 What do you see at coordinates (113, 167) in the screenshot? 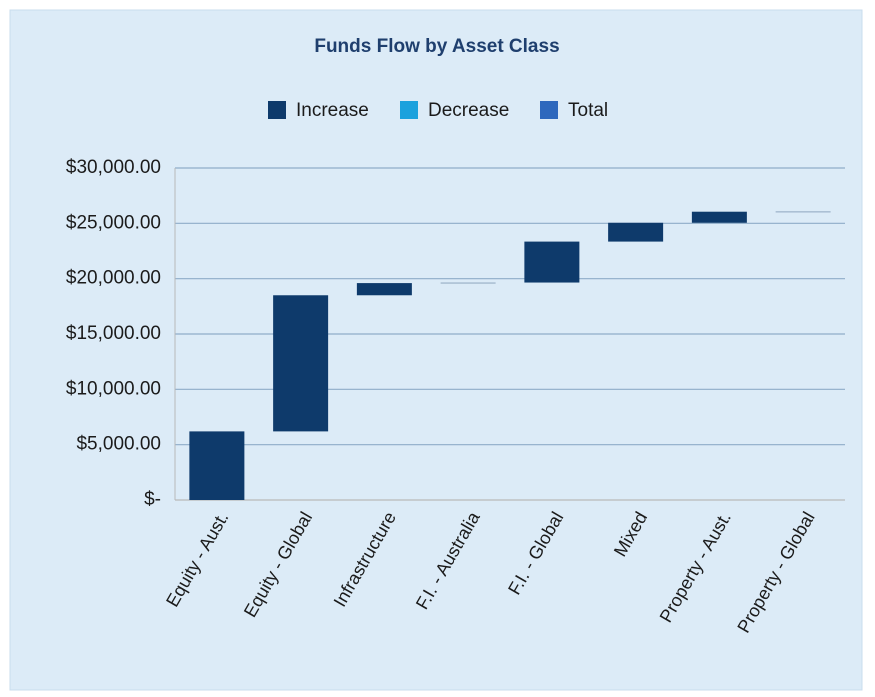
I see `y-tick-label: $30,000.00` at bounding box center [113, 167].